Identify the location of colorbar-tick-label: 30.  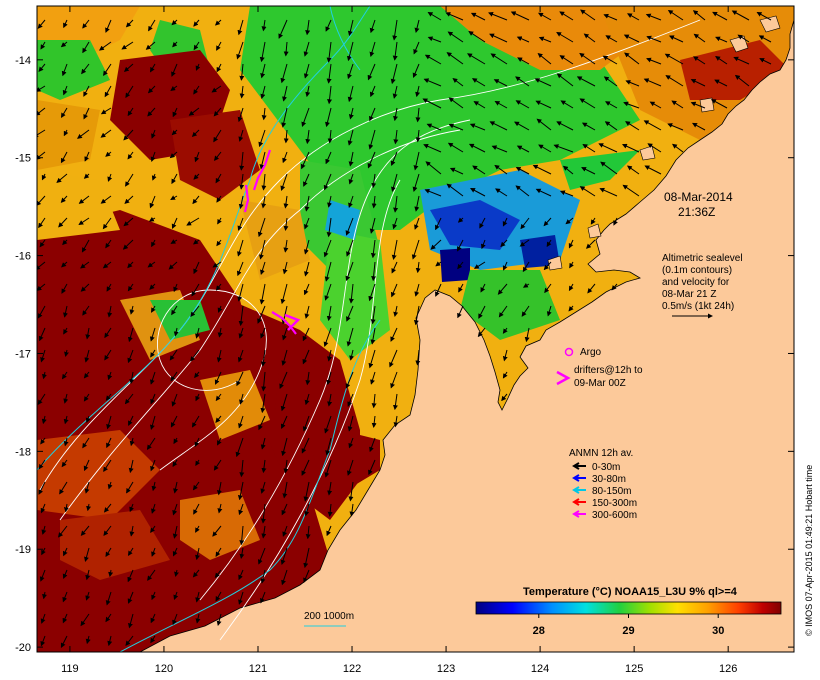
(718, 631).